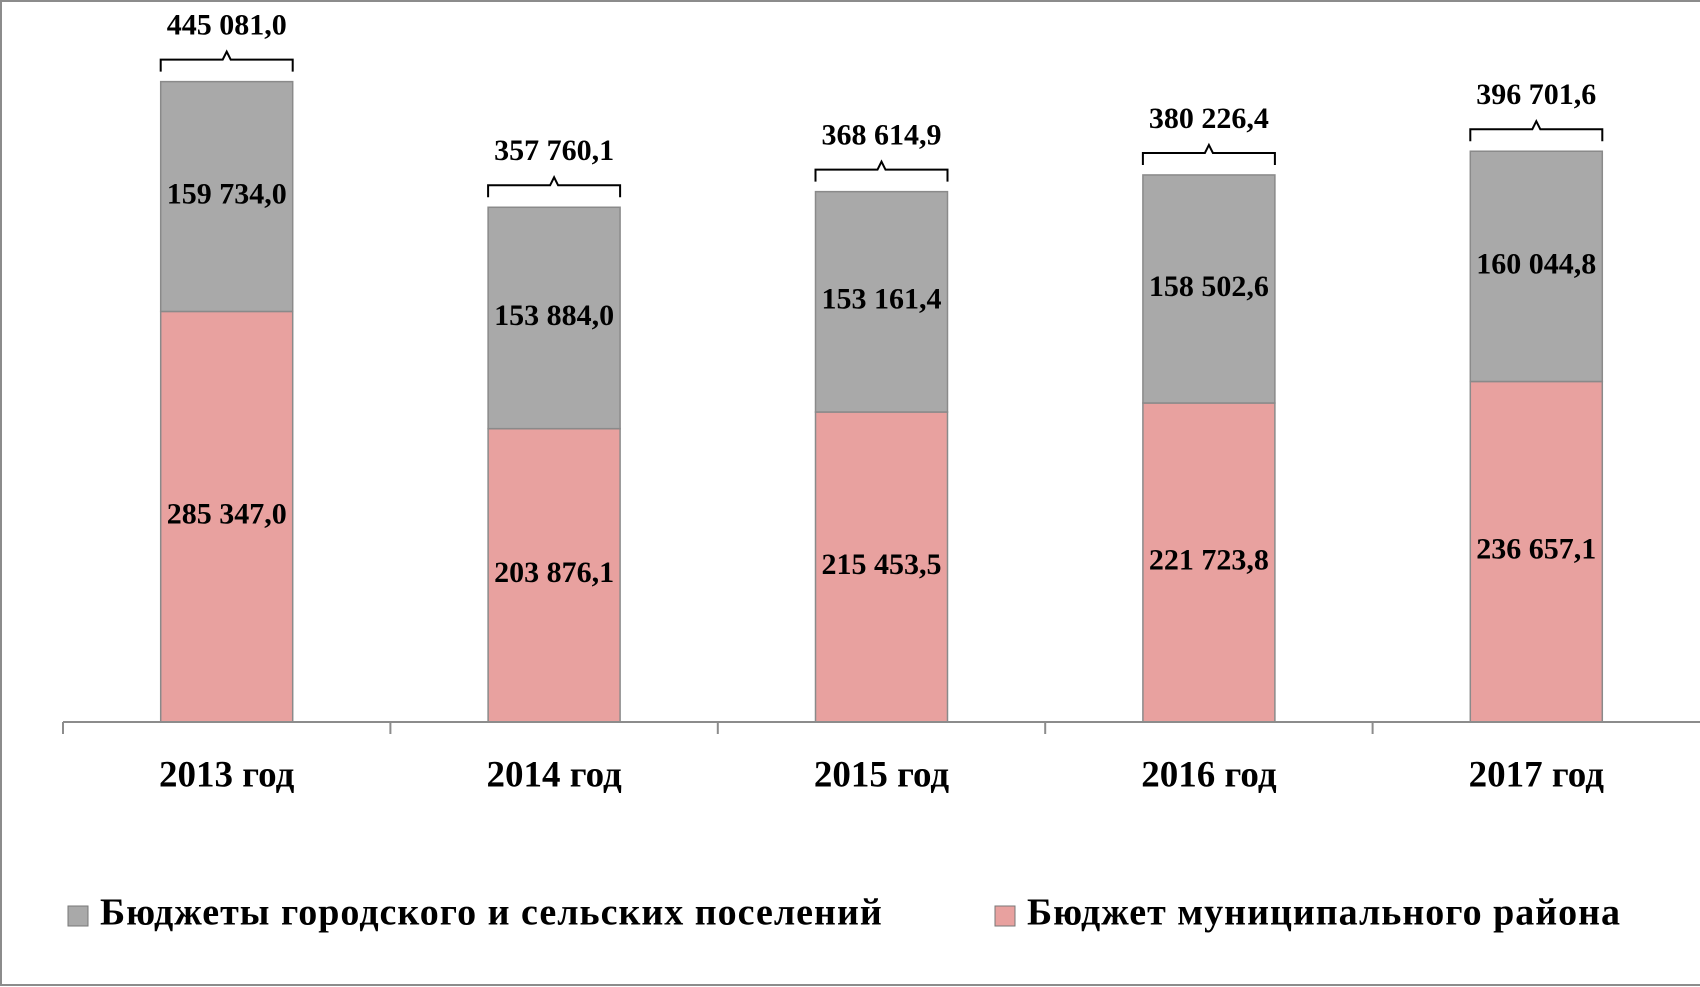  I want to click on legend-label: Бюджет муниципального района, so click(1324, 913).